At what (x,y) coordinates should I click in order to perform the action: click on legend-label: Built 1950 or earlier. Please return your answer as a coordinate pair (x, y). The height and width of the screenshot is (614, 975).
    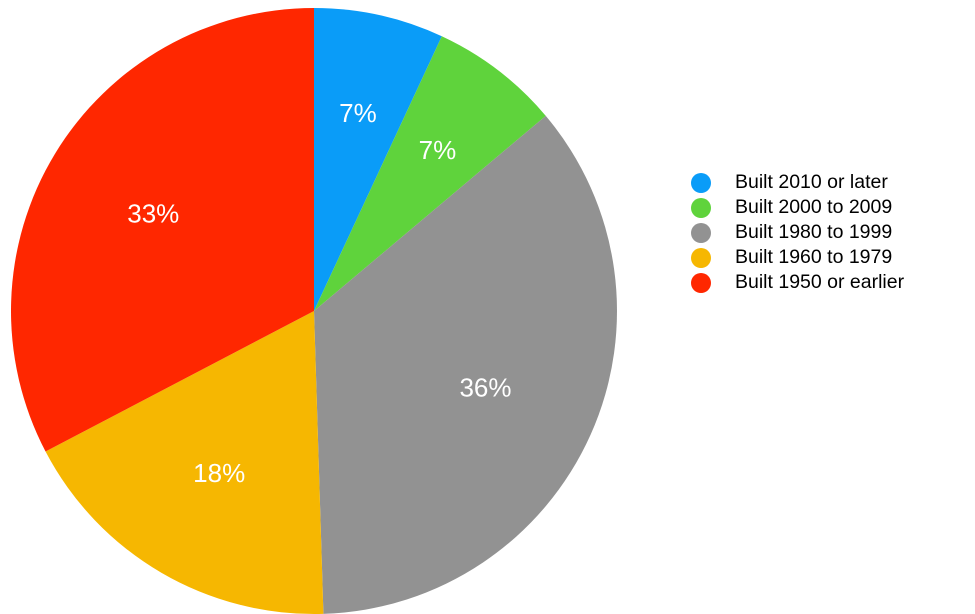
    Looking at the image, I should click on (820, 282).